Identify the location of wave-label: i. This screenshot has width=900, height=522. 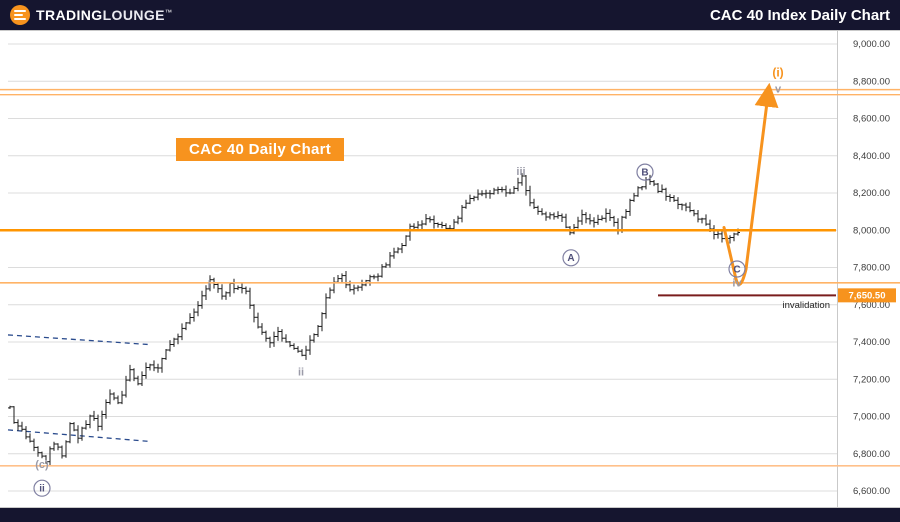
(208, 286).